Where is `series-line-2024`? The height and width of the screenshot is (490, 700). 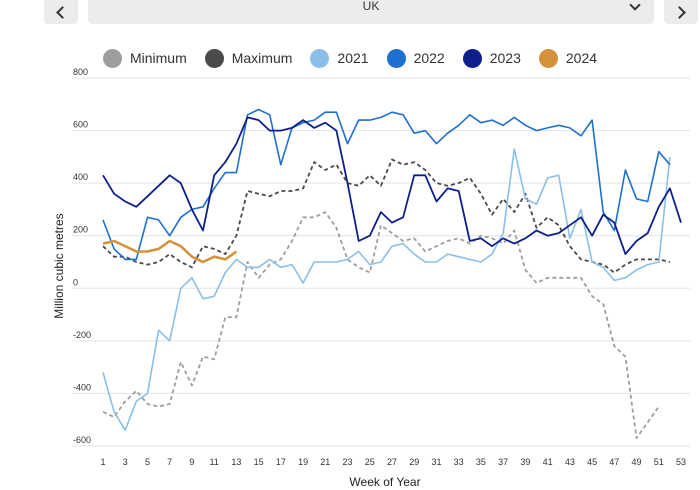
series-line-2024 is located at coordinates (170, 251).